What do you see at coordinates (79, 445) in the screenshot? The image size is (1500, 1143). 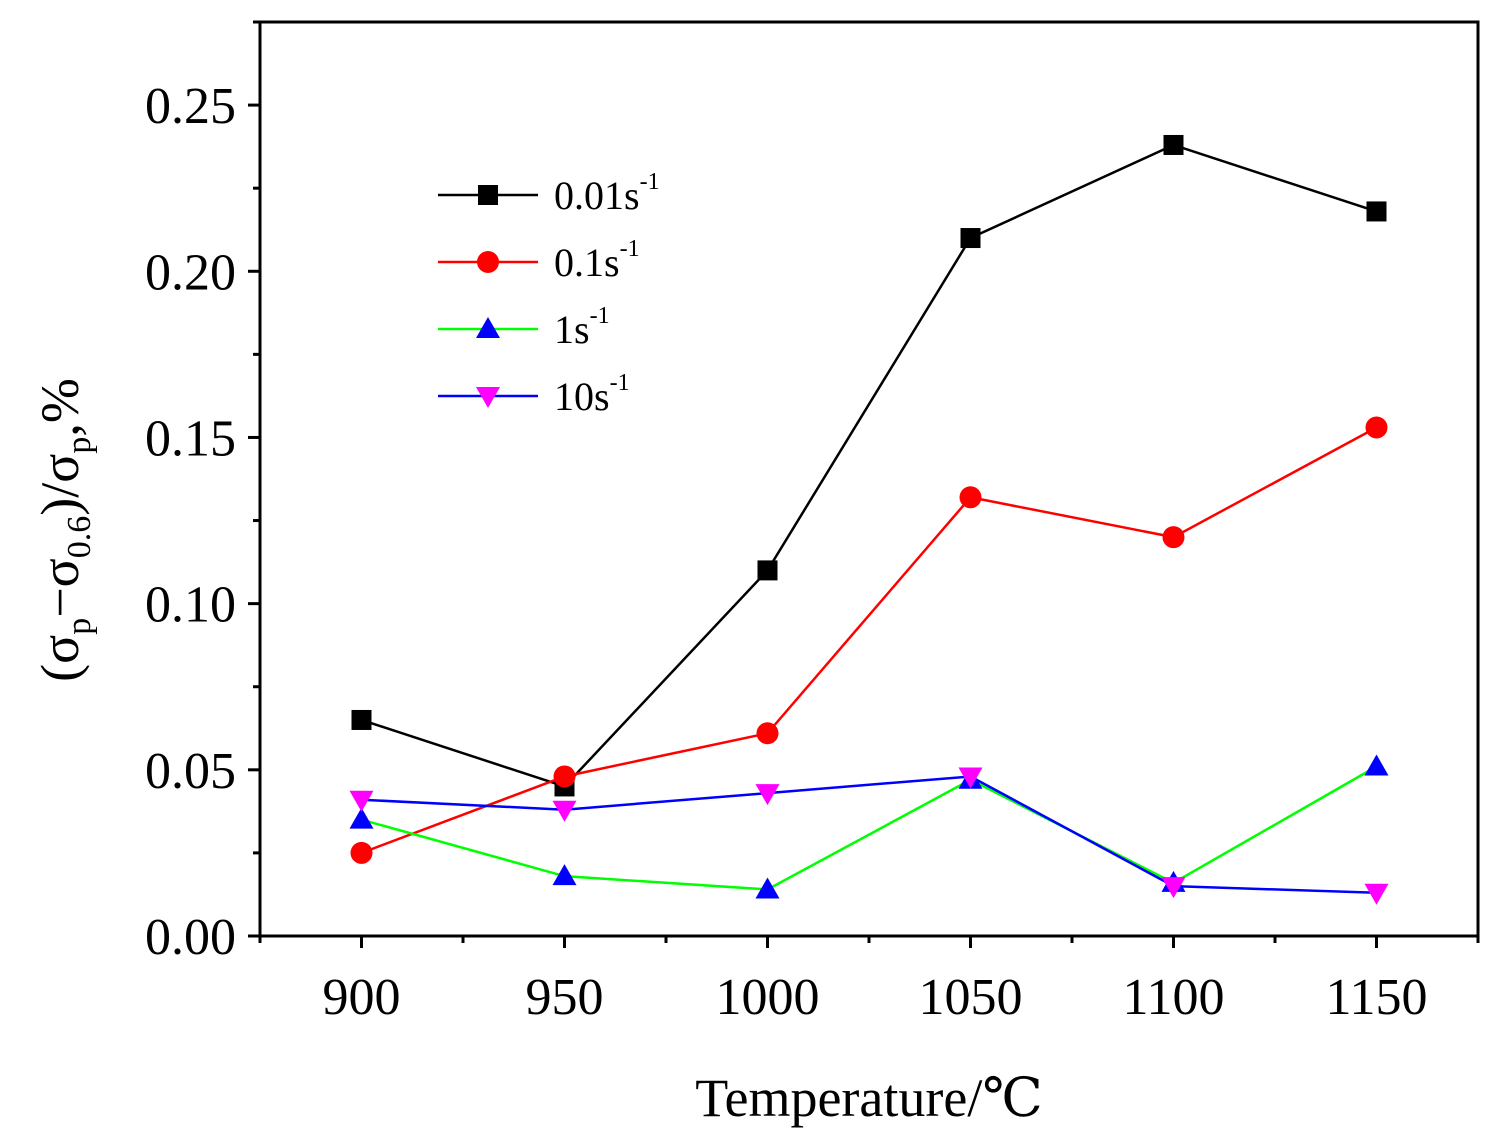 I see `y-title-sub3: p` at bounding box center [79, 445].